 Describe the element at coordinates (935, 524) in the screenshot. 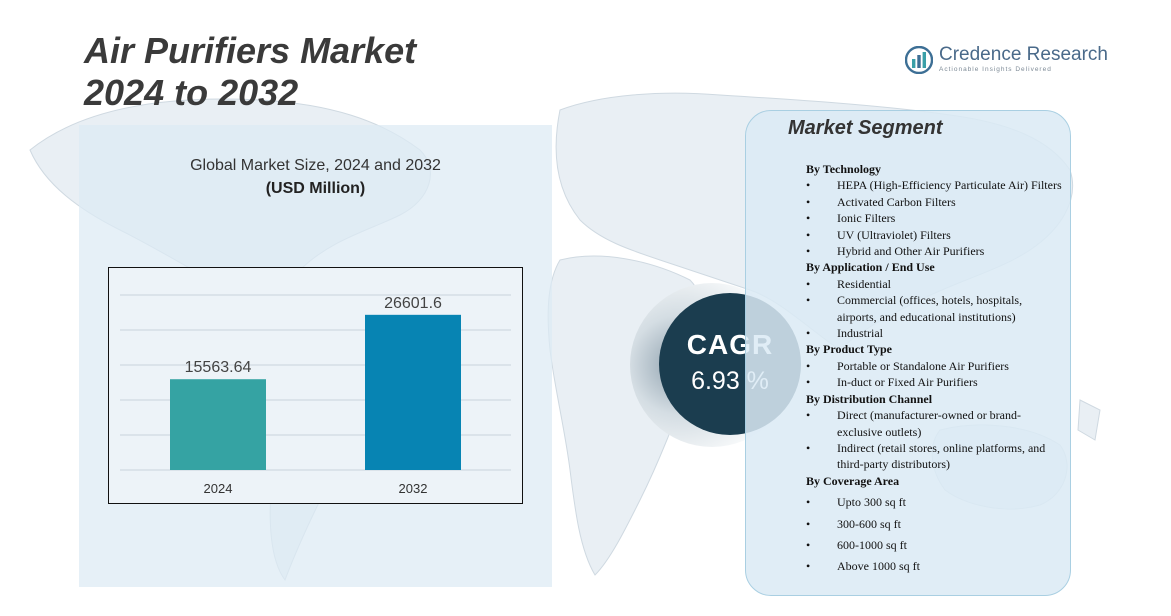

I see `segment-item: • 300-600 sq ft` at that location.